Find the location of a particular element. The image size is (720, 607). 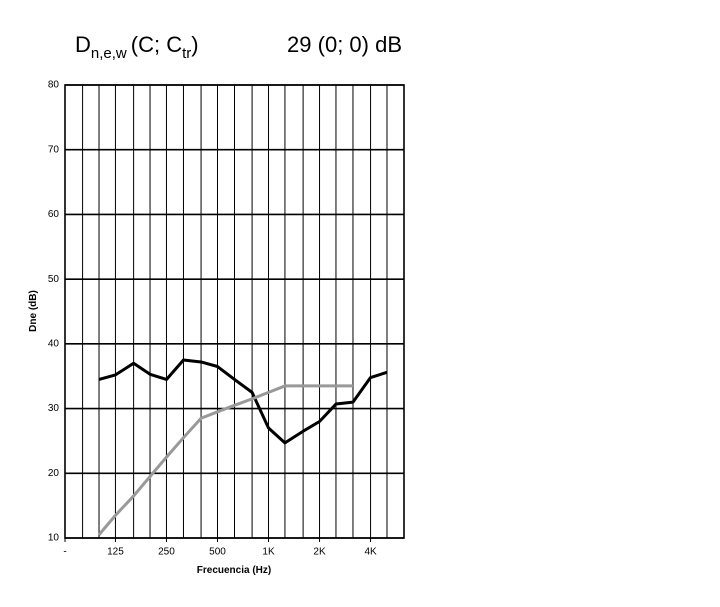

y-tick-label: 50 is located at coordinates (54, 279).